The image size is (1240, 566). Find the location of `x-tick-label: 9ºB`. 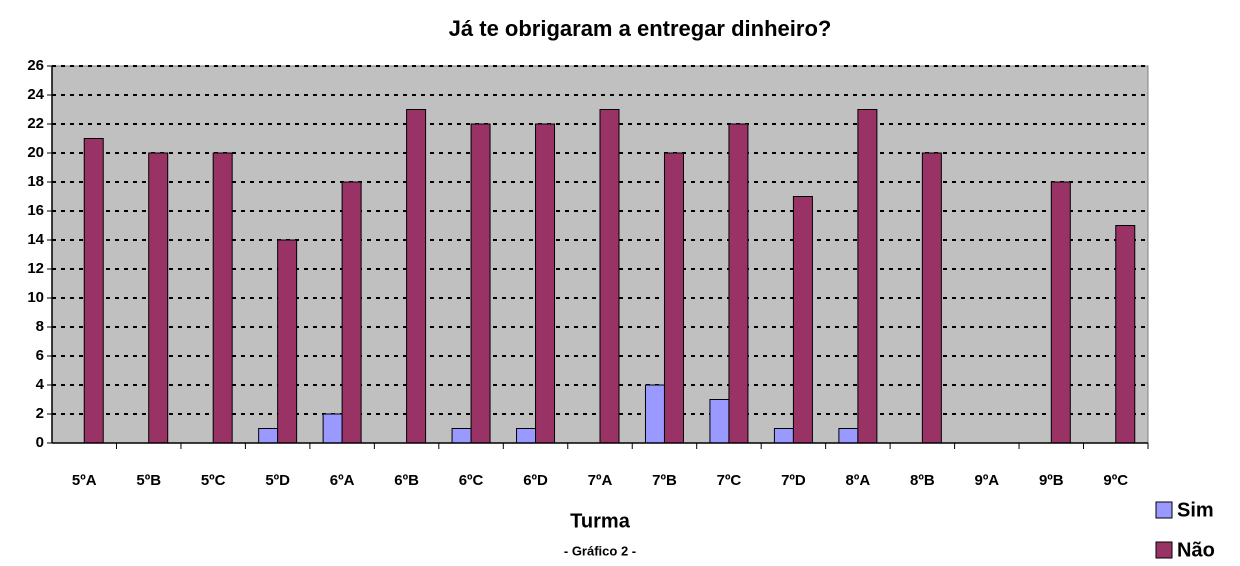

x-tick-label: 9ºB is located at coordinates (1051, 480).